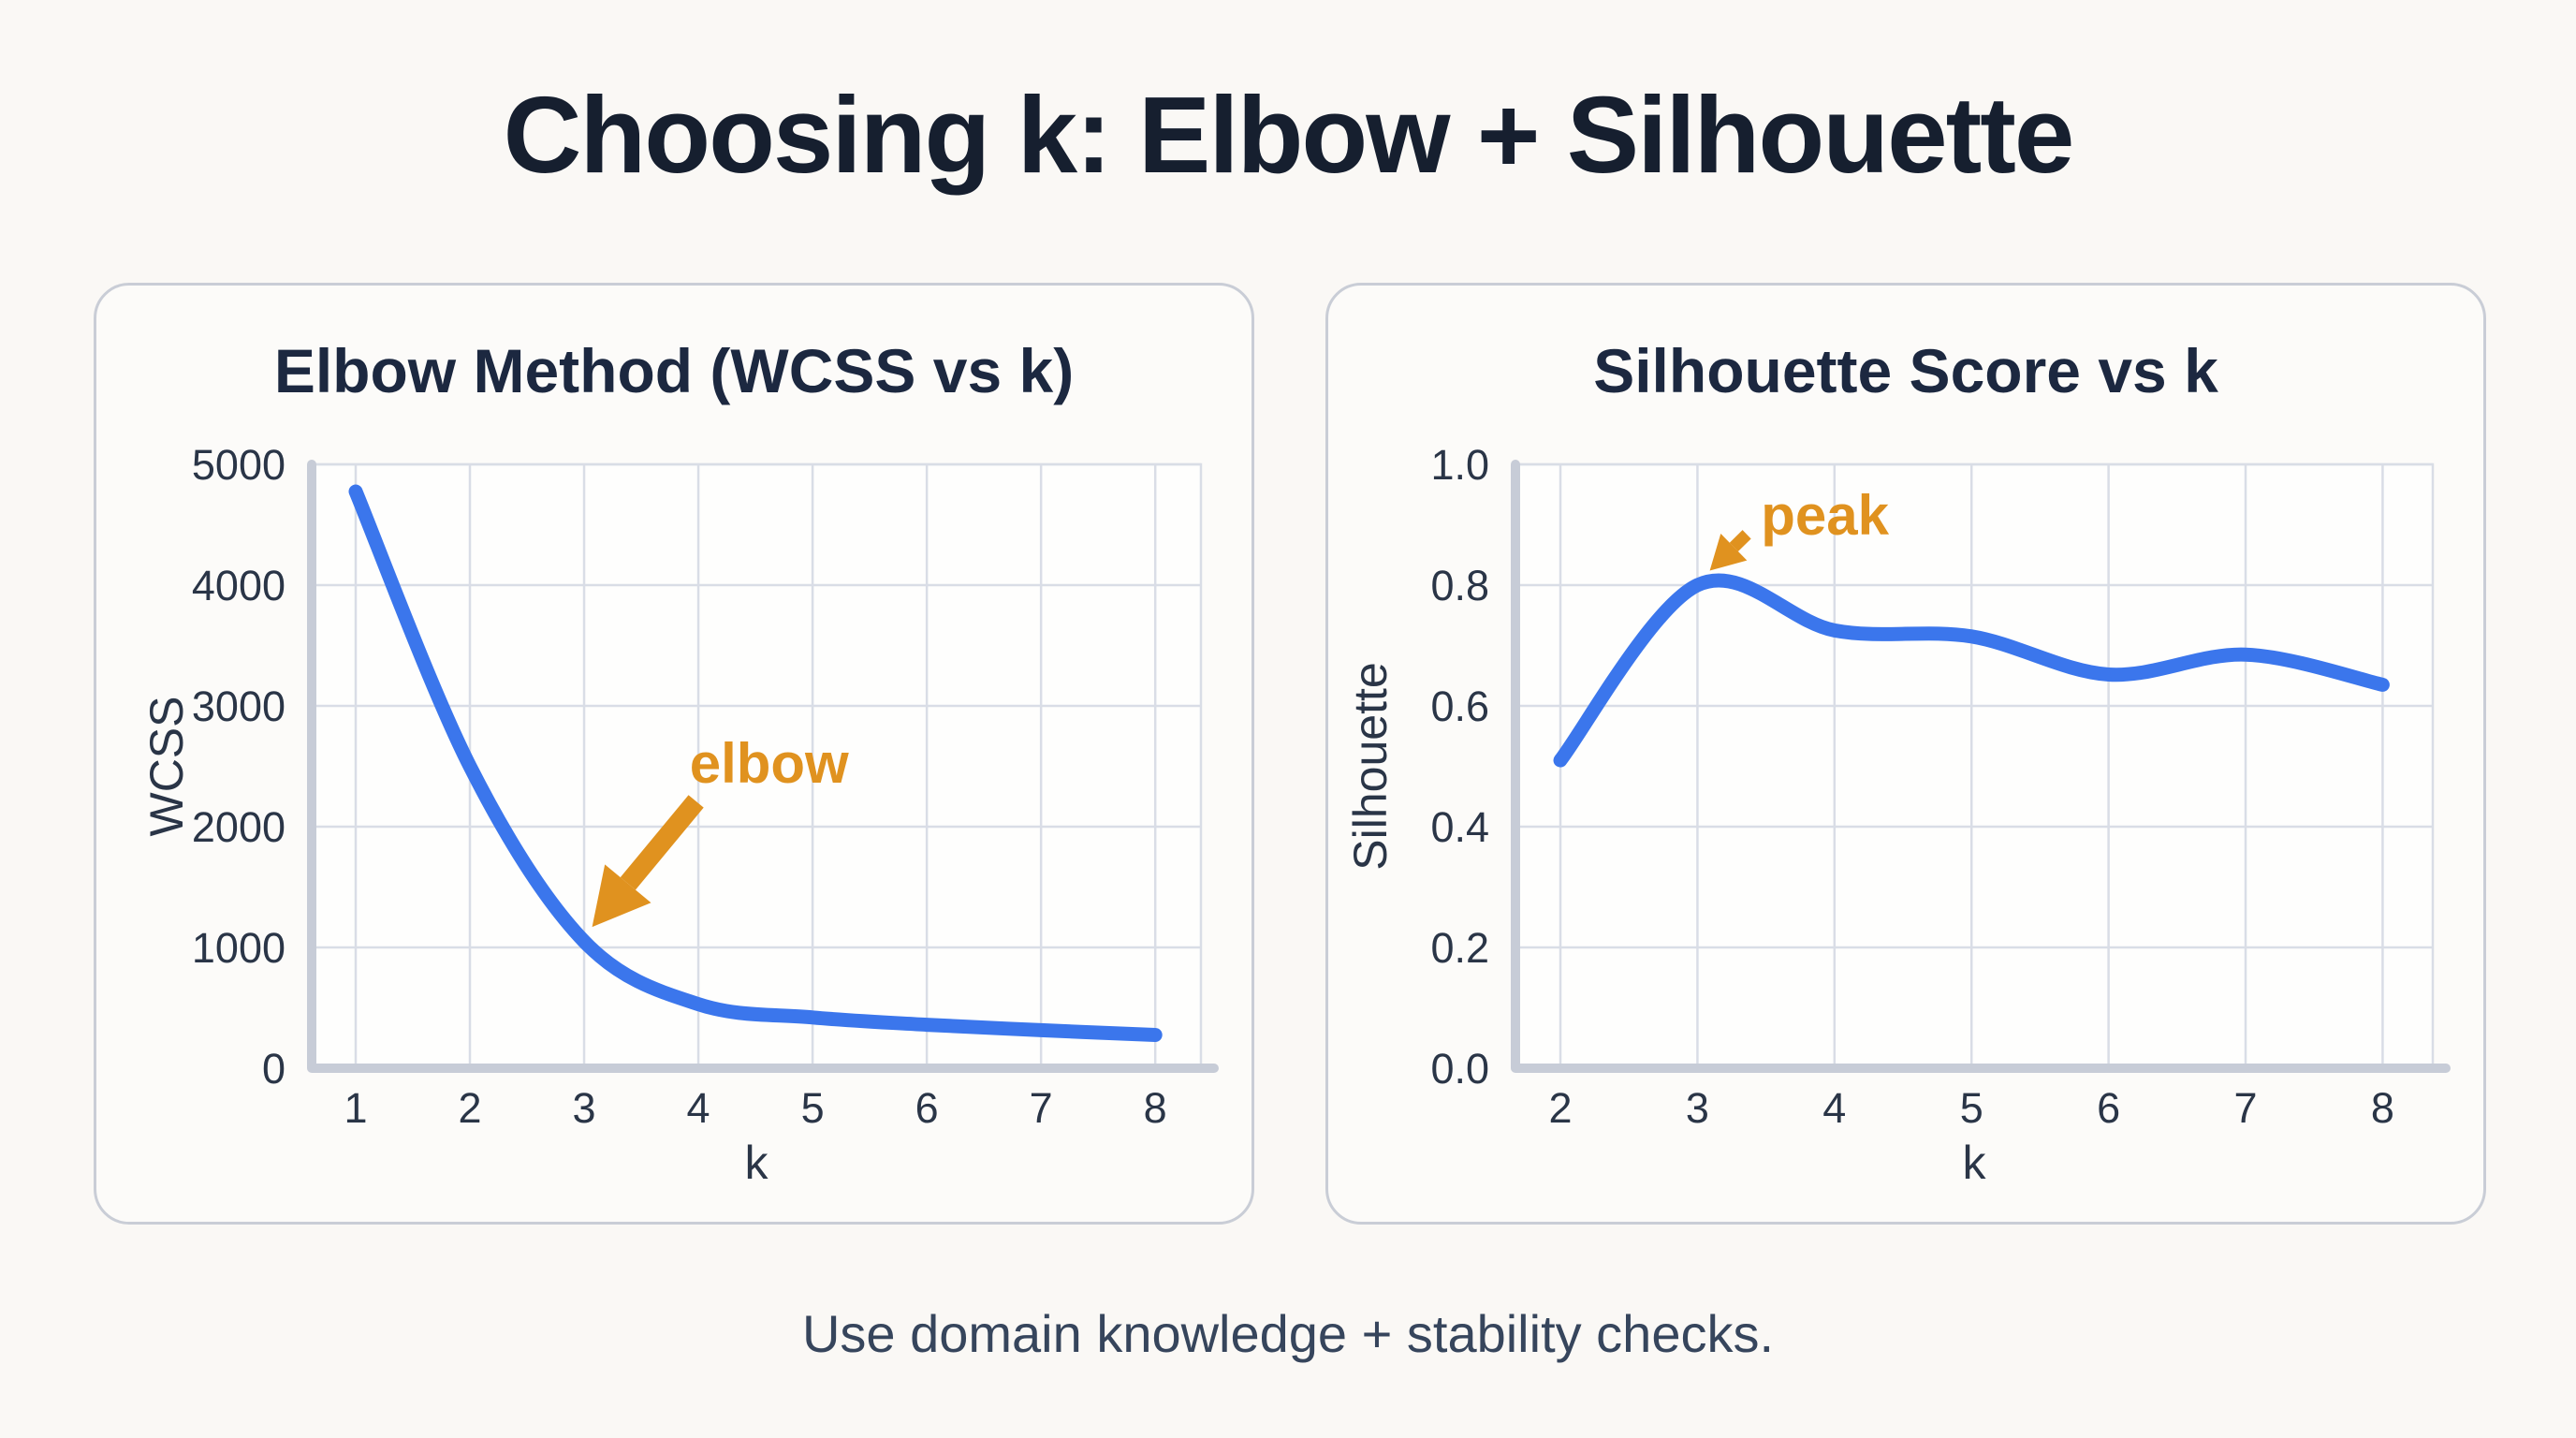 Image resolution: width=2576 pixels, height=1438 pixels. What do you see at coordinates (1288, 1333) in the screenshot?
I see `footer-note: Use domain knowledge + stability checks.` at bounding box center [1288, 1333].